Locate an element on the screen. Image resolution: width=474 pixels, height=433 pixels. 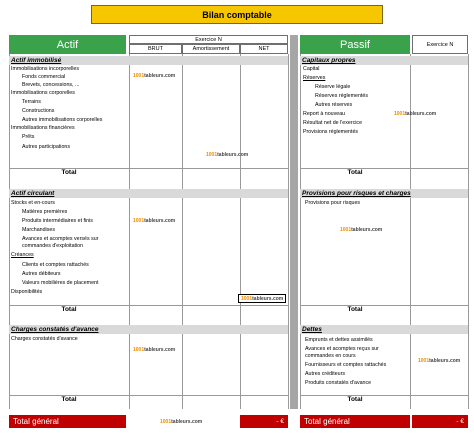
passif-header: Passif is located at coordinates (355, 44).